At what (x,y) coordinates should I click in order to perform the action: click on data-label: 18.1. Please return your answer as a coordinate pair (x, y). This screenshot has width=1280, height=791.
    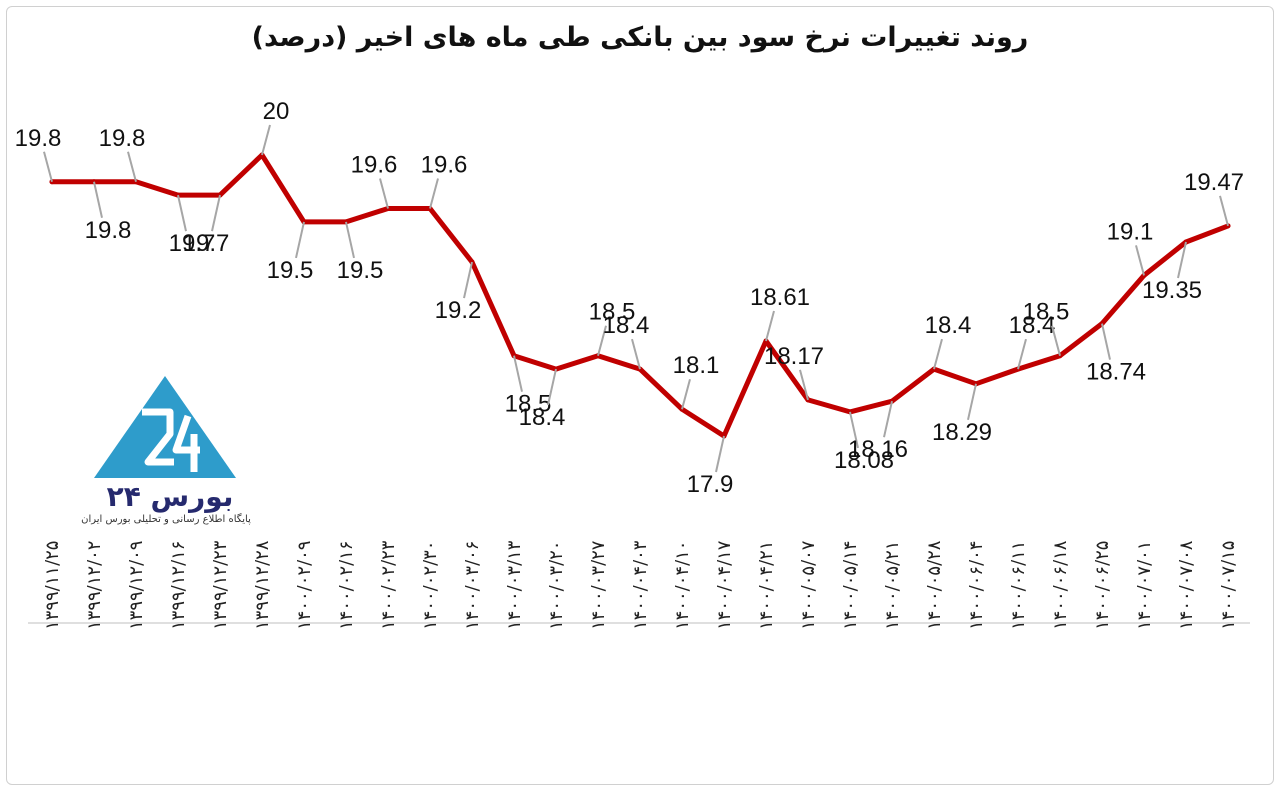
    Looking at the image, I should click on (696, 365).